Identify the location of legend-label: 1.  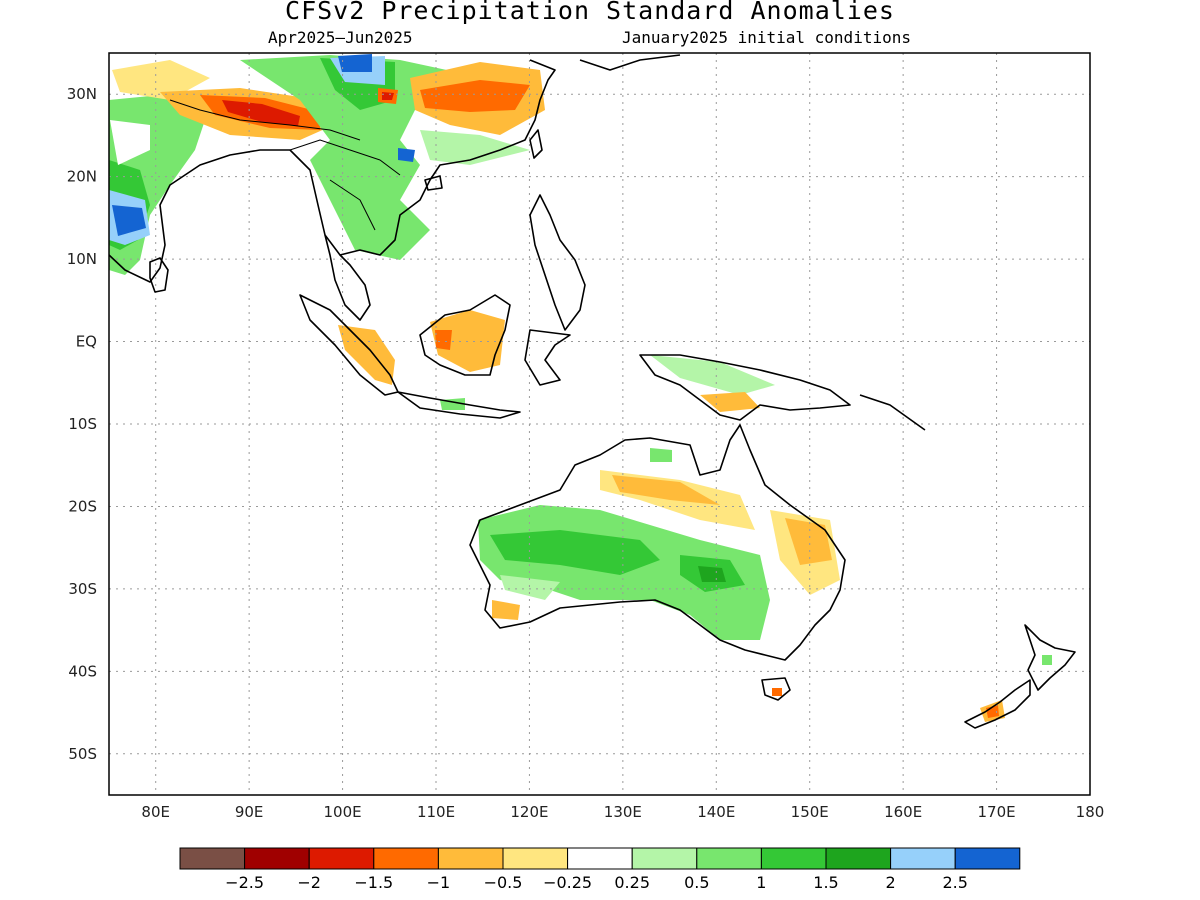
(761, 882).